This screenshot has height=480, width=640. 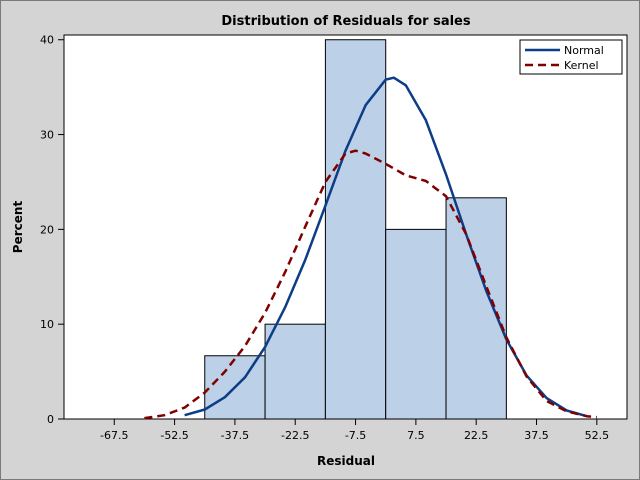 What do you see at coordinates (355, 435) in the screenshot?
I see `x-tick-label: -7.5` at bounding box center [355, 435].